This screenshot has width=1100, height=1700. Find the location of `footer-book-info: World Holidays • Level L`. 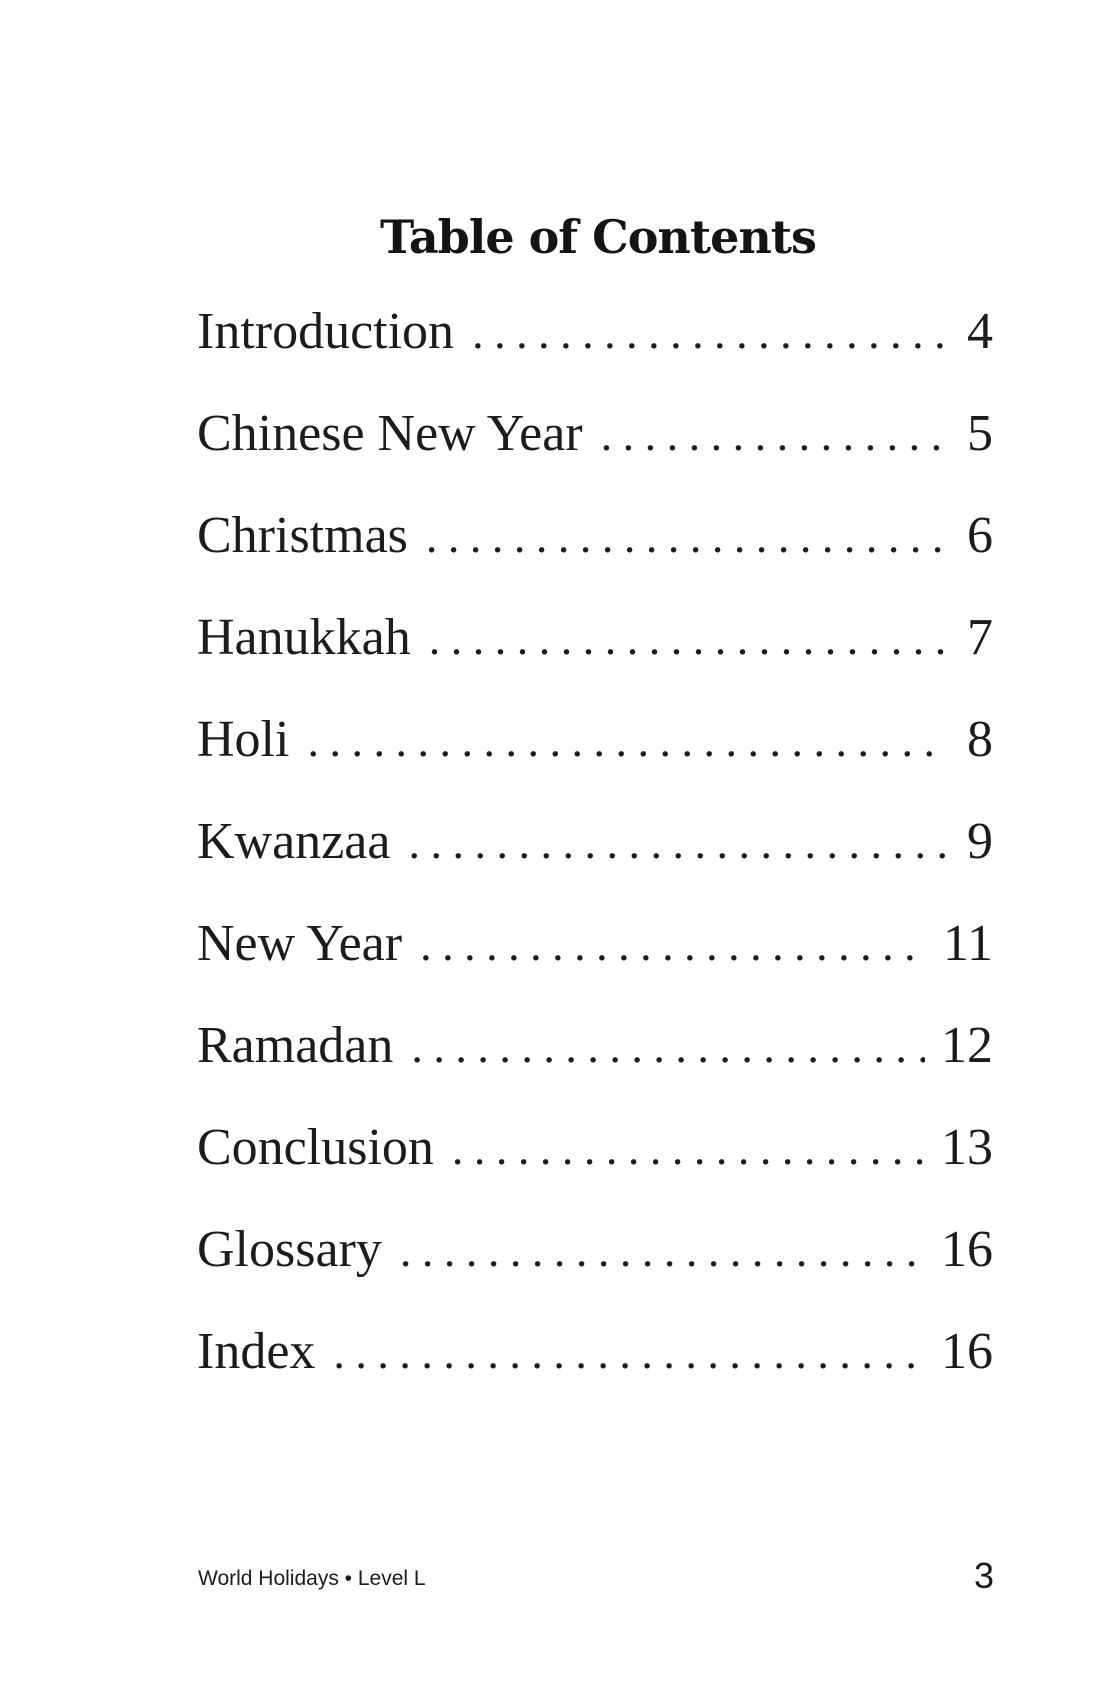

footer-book-info: World Holidays • Level L is located at coordinates (312, 1578).